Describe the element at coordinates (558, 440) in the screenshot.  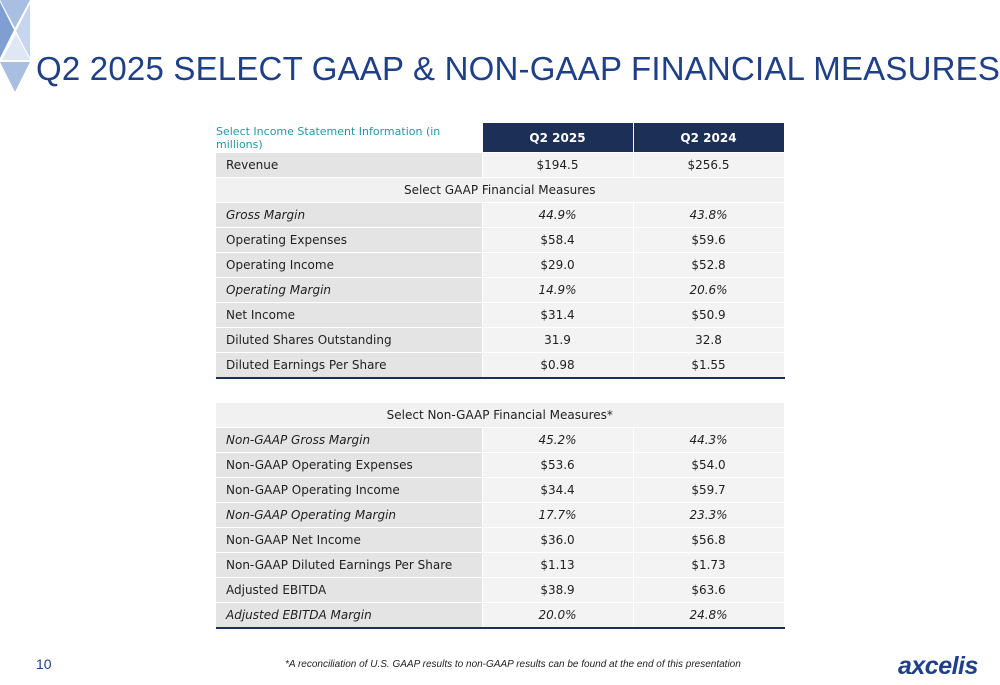
I see `row-value-q2-2025: 45.2%` at that location.